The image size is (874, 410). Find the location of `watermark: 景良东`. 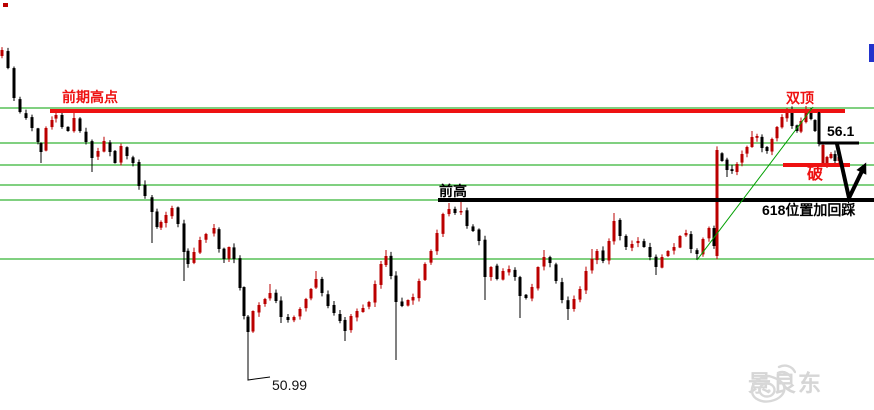

watermark: 景良东 is located at coordinates (785, 383).